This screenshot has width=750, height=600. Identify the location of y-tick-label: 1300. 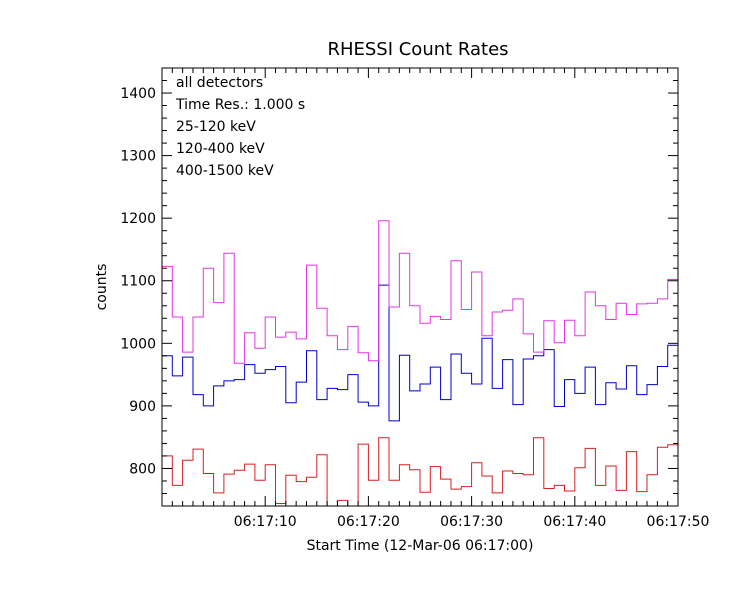
(138, 157).